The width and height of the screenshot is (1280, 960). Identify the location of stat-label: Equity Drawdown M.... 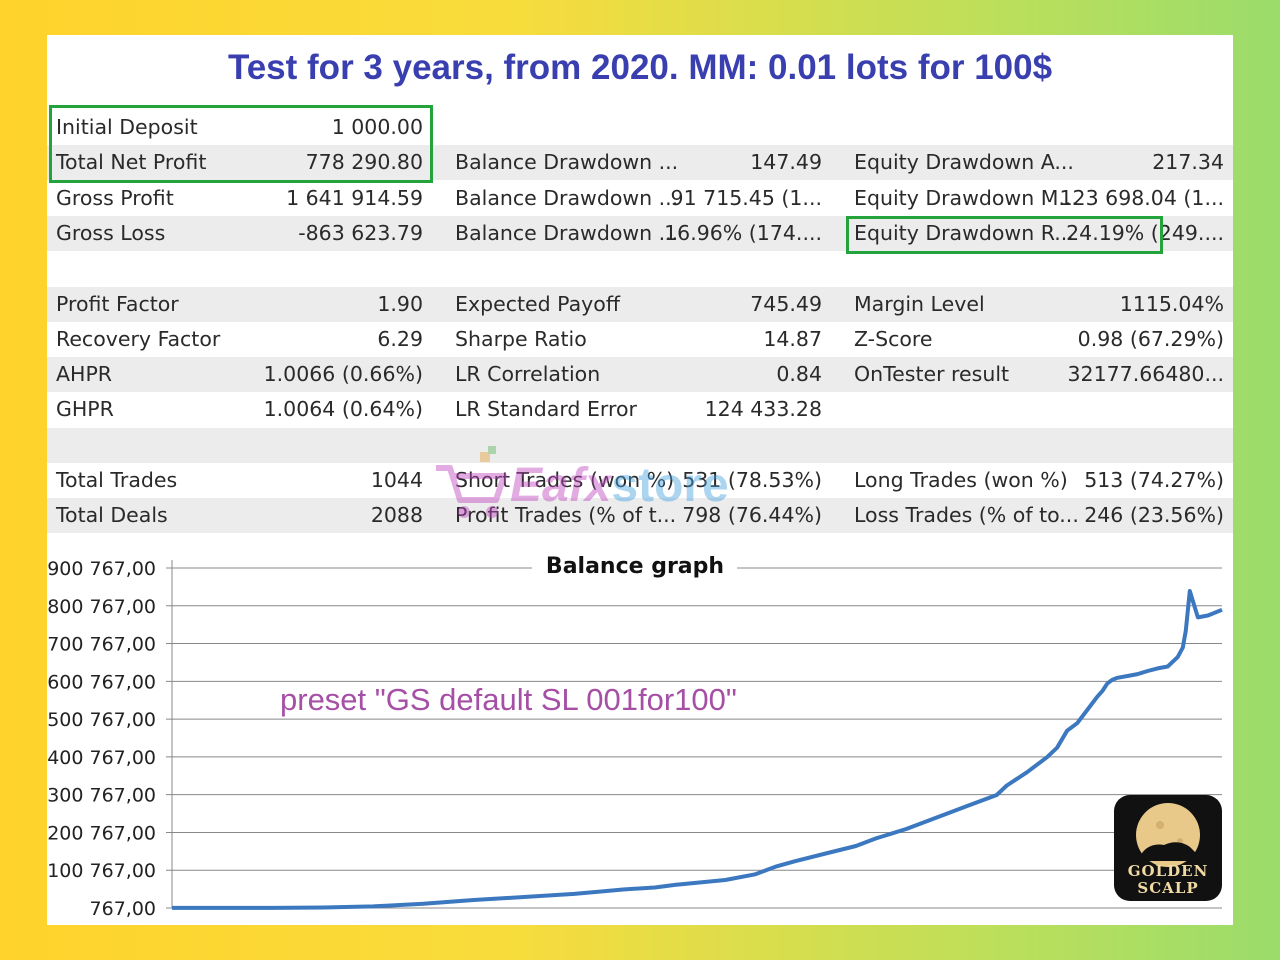
(966, 198).